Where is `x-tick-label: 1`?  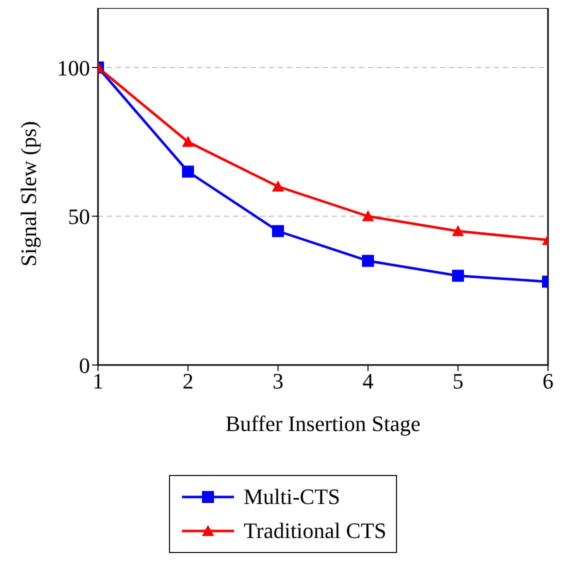
x-tick-label: 1 is located at coordinates (98, 381).